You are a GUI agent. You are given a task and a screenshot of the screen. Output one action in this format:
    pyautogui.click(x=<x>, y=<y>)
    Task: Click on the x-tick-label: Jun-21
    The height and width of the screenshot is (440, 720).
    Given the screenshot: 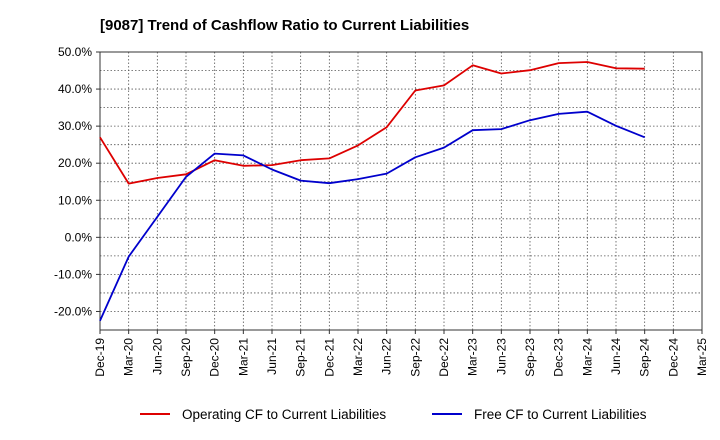 What is the action you would take?
    pyautogui.click(x=272, y=356)
    